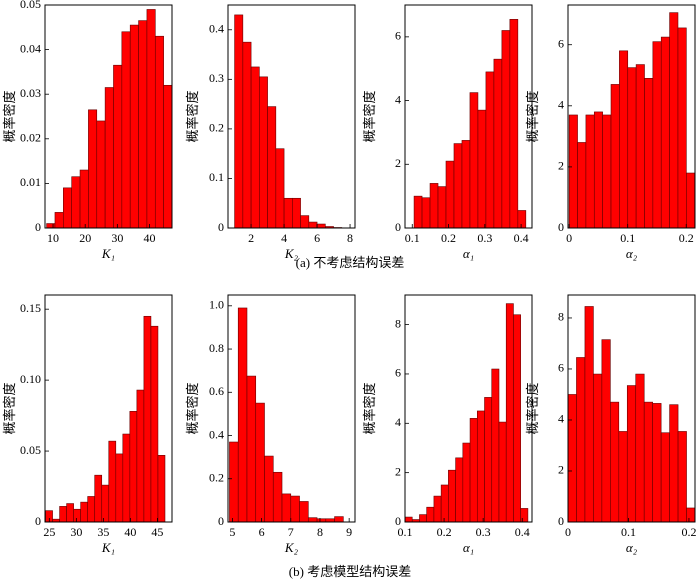  I want to click on y-tick-label: 0.8, so click(216, 348).